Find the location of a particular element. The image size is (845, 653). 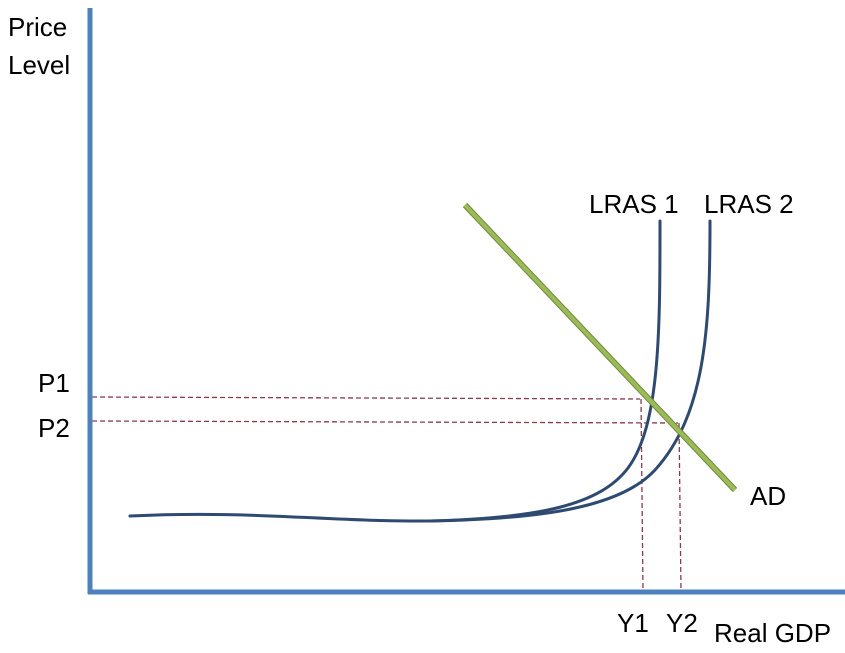

y1-label: Y1 is located at coordinates (633, 623).